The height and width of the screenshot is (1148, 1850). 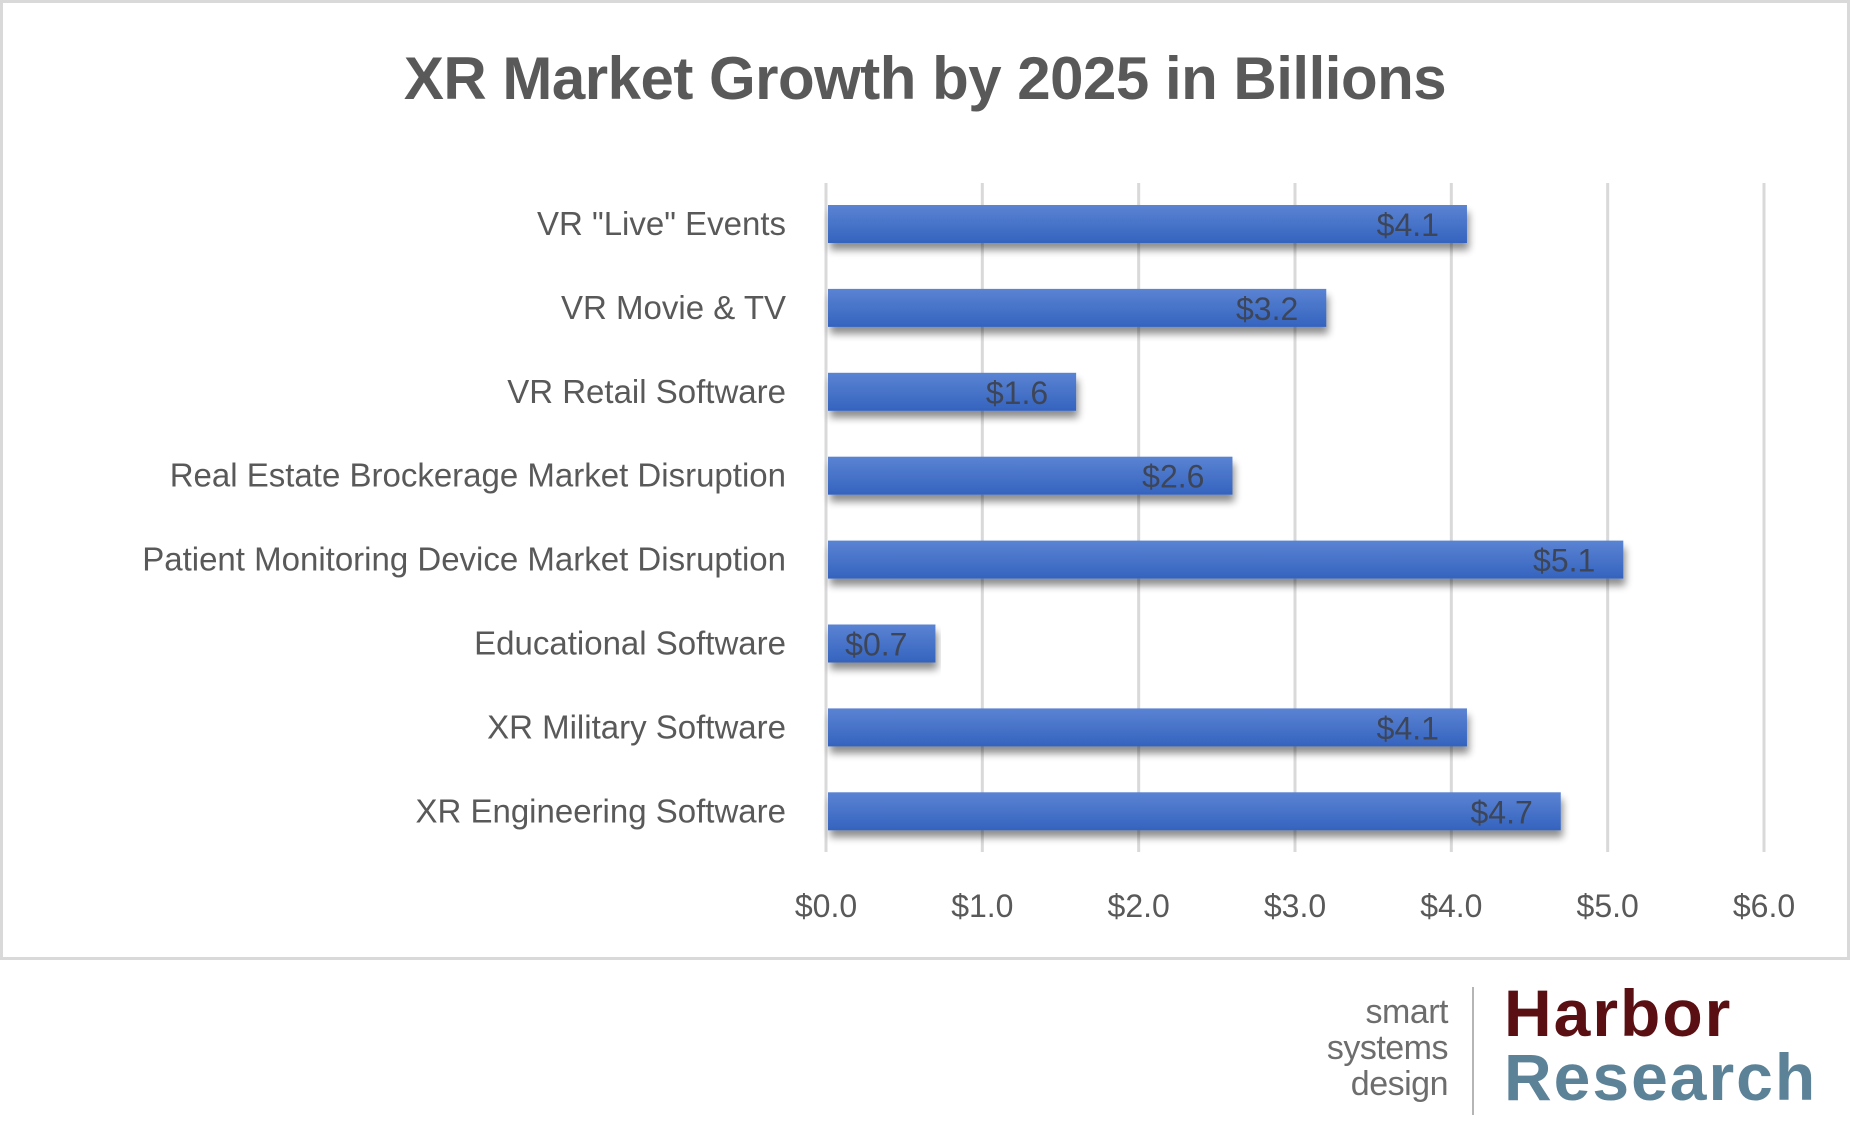 What do you see at coordinates (1564, 561) in the screenshot?
I see `data-label: $5.1` at bounding box center [1564, 561].